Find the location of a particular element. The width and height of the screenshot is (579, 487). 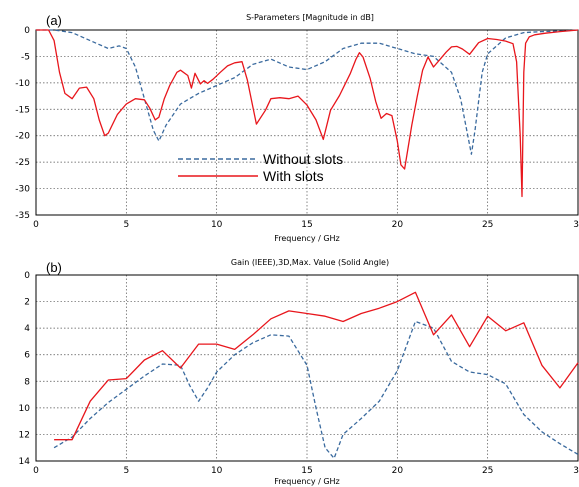

x-tick-labels-b: 0 5 10 15 20 25 3 is located at coordinates (306, 471).